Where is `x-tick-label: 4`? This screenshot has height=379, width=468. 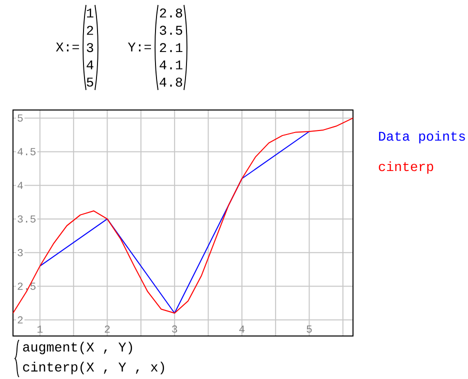 x-tick-label: 4 is located at coordinates (242, 329).